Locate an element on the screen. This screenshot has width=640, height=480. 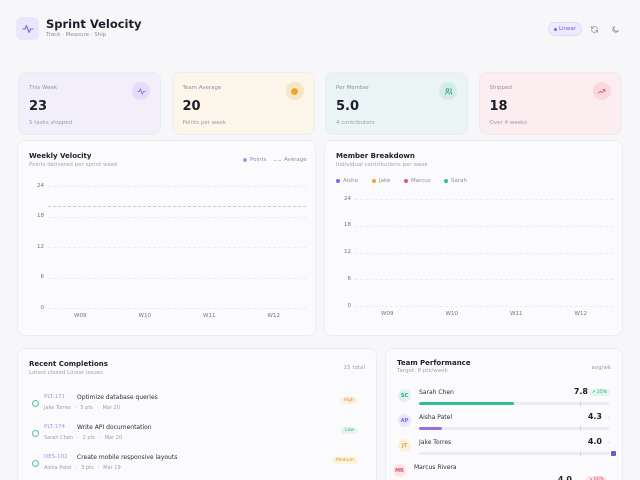
moon-icon is located at coordinates (615, 29).